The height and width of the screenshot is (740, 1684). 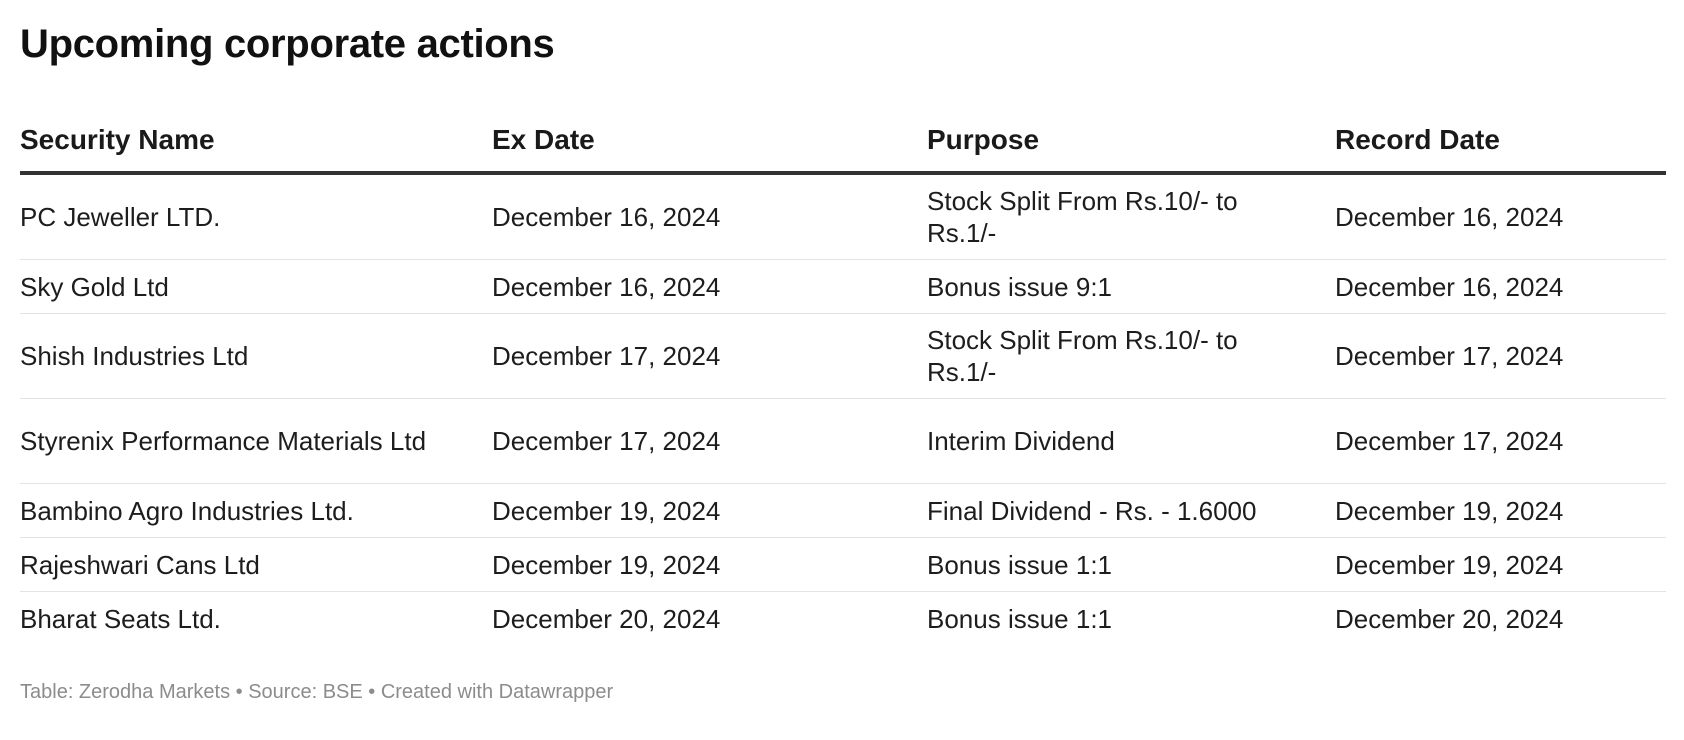 I want to click on cell-text: Final Dividend - Rs. - 1.6000, so click(x=1092, y=510).